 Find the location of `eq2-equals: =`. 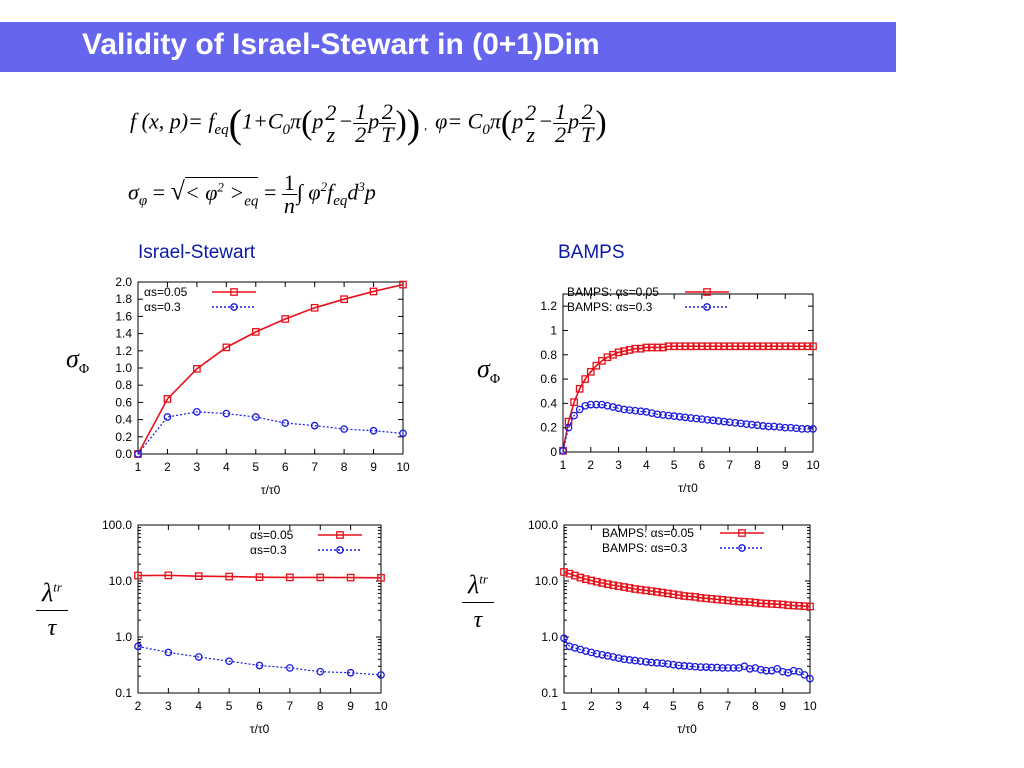

eq2-equals: = is located at coordinates (159, 192).